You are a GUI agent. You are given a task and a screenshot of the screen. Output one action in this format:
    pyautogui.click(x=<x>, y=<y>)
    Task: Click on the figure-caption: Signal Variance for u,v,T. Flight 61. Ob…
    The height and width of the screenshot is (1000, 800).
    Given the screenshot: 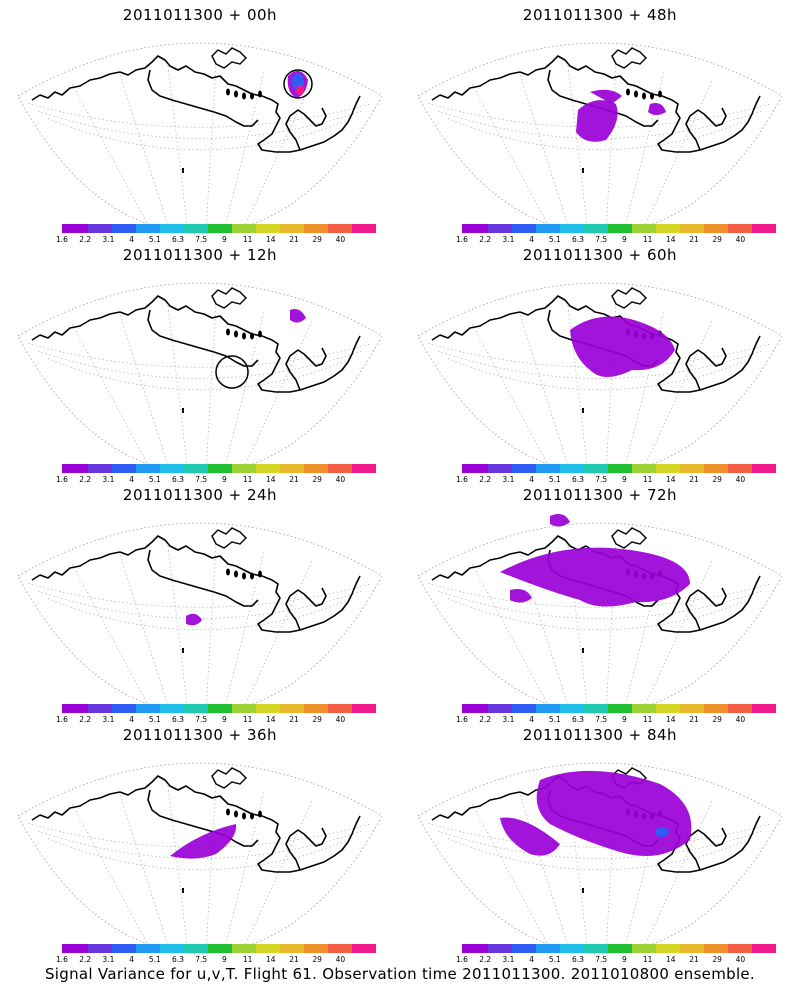 What is the action you would take?
    pyautogui.click(x=400, y=974)
    